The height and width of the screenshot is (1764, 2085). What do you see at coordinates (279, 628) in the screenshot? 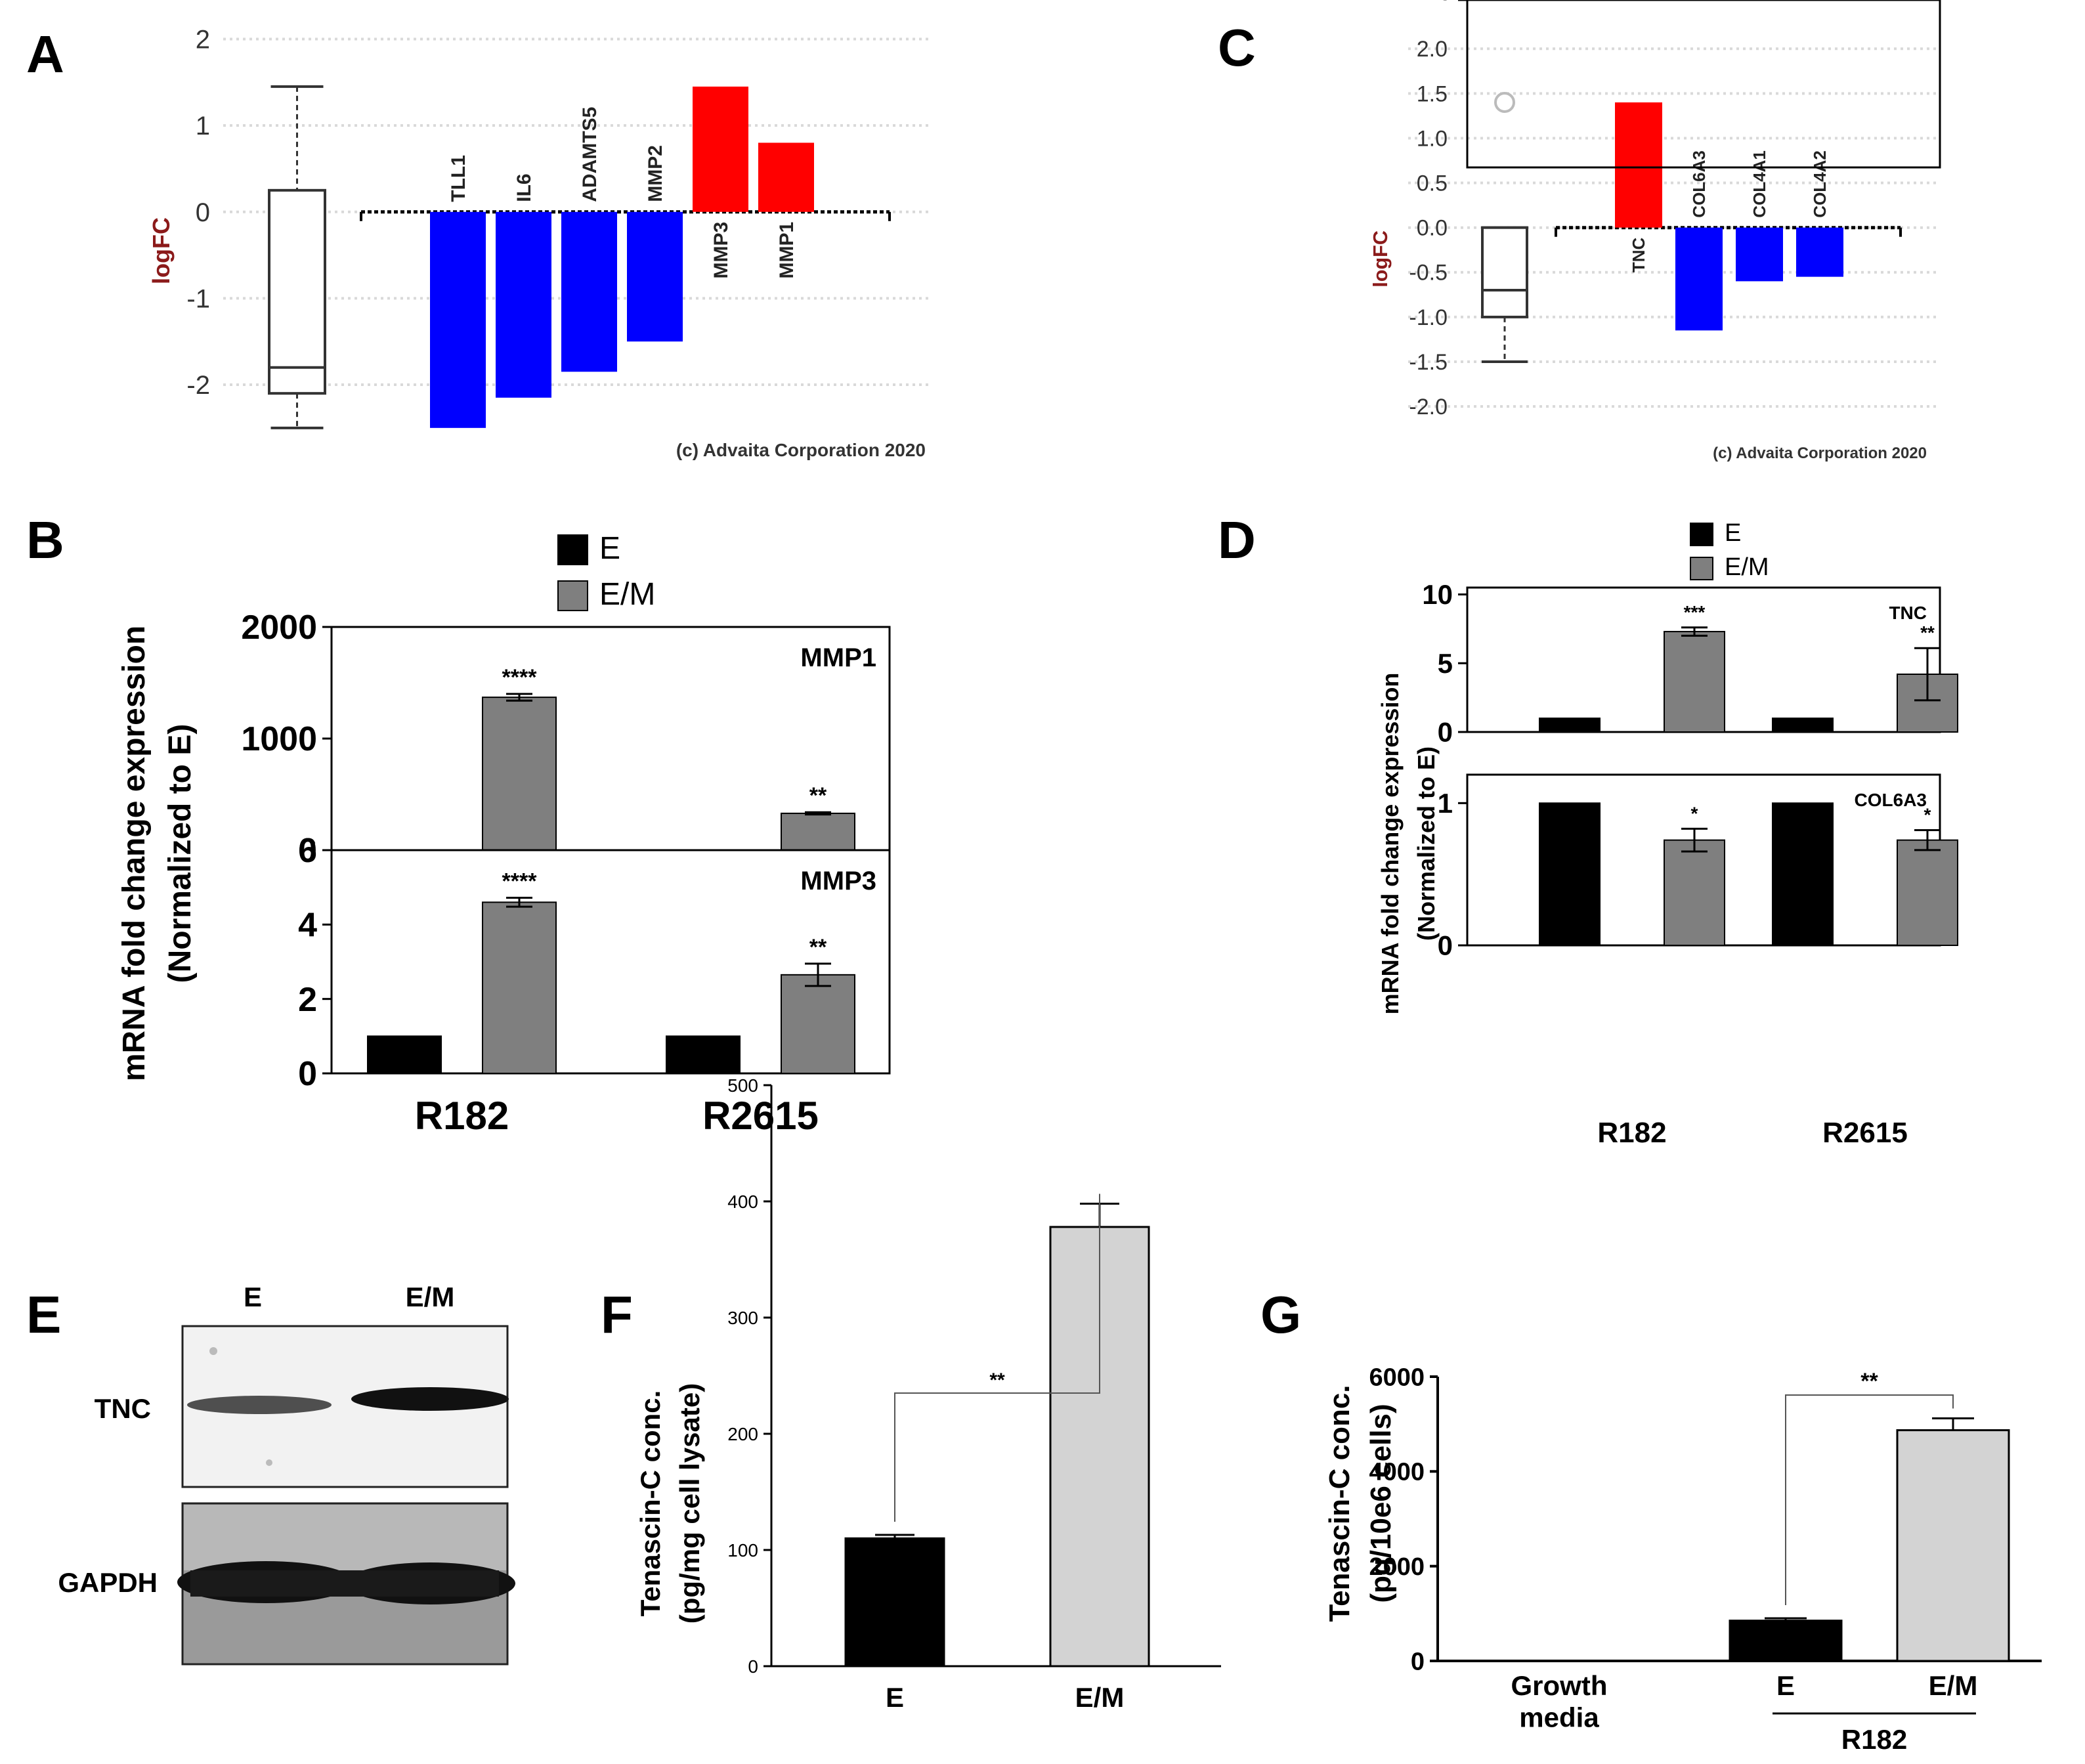
I see `y-tick-label: 2000` at bounding box center [279, 628].